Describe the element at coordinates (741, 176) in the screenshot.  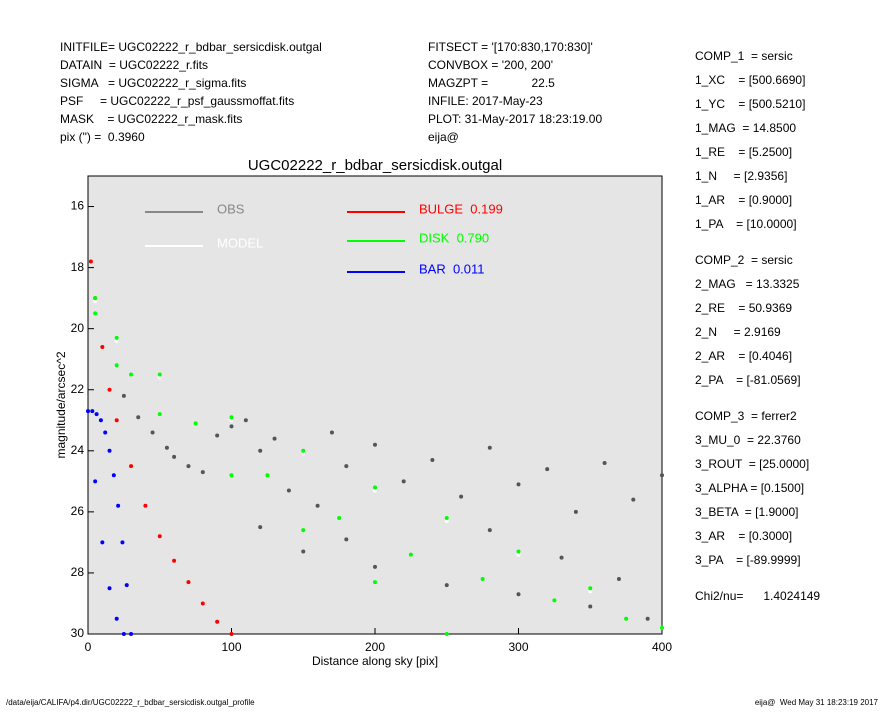
I see `fit-parameter: 1_N = [2.9356]` at that location.